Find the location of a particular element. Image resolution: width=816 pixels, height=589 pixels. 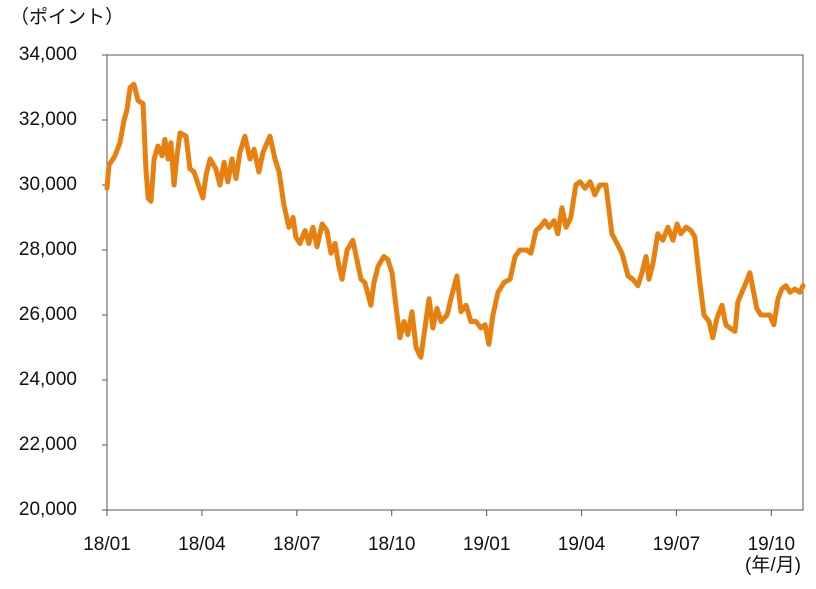

x-tick-label: 18/10 is located at coordinates (392, 544).